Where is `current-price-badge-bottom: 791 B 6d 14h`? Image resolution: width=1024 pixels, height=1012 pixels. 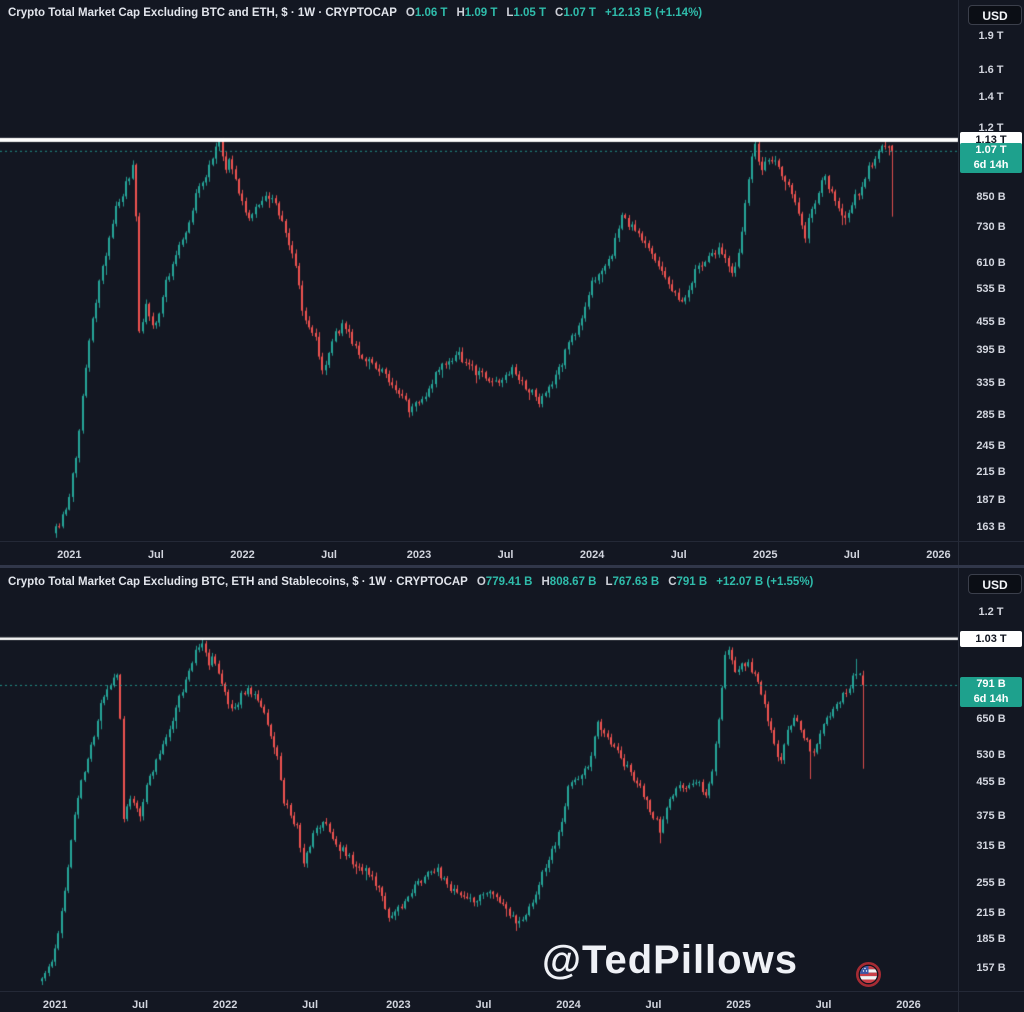
current-price-badge-bottom: 791 B 6d 14h is located at coordinates (991, 691).